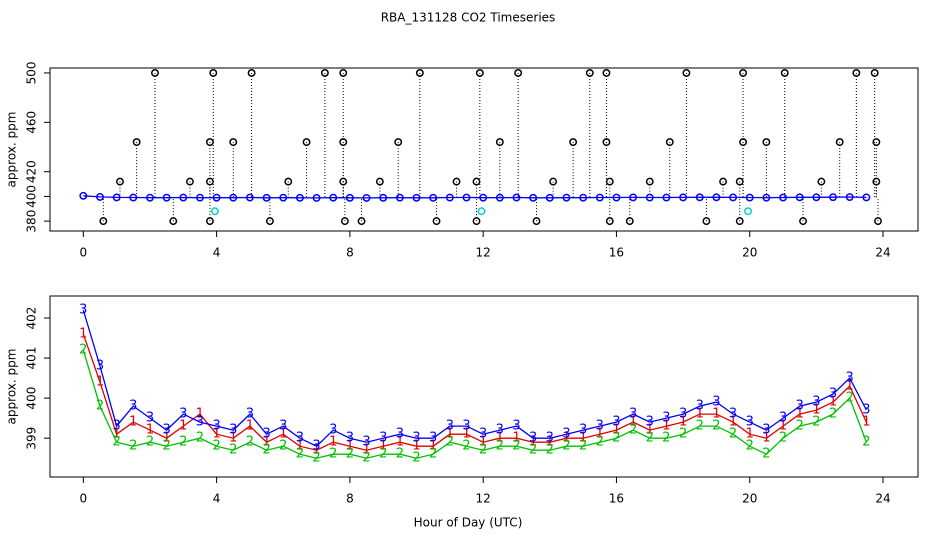 This screenshot has width=936, height=540. I want to click on y-tick-label: 380, so click(32, 221).